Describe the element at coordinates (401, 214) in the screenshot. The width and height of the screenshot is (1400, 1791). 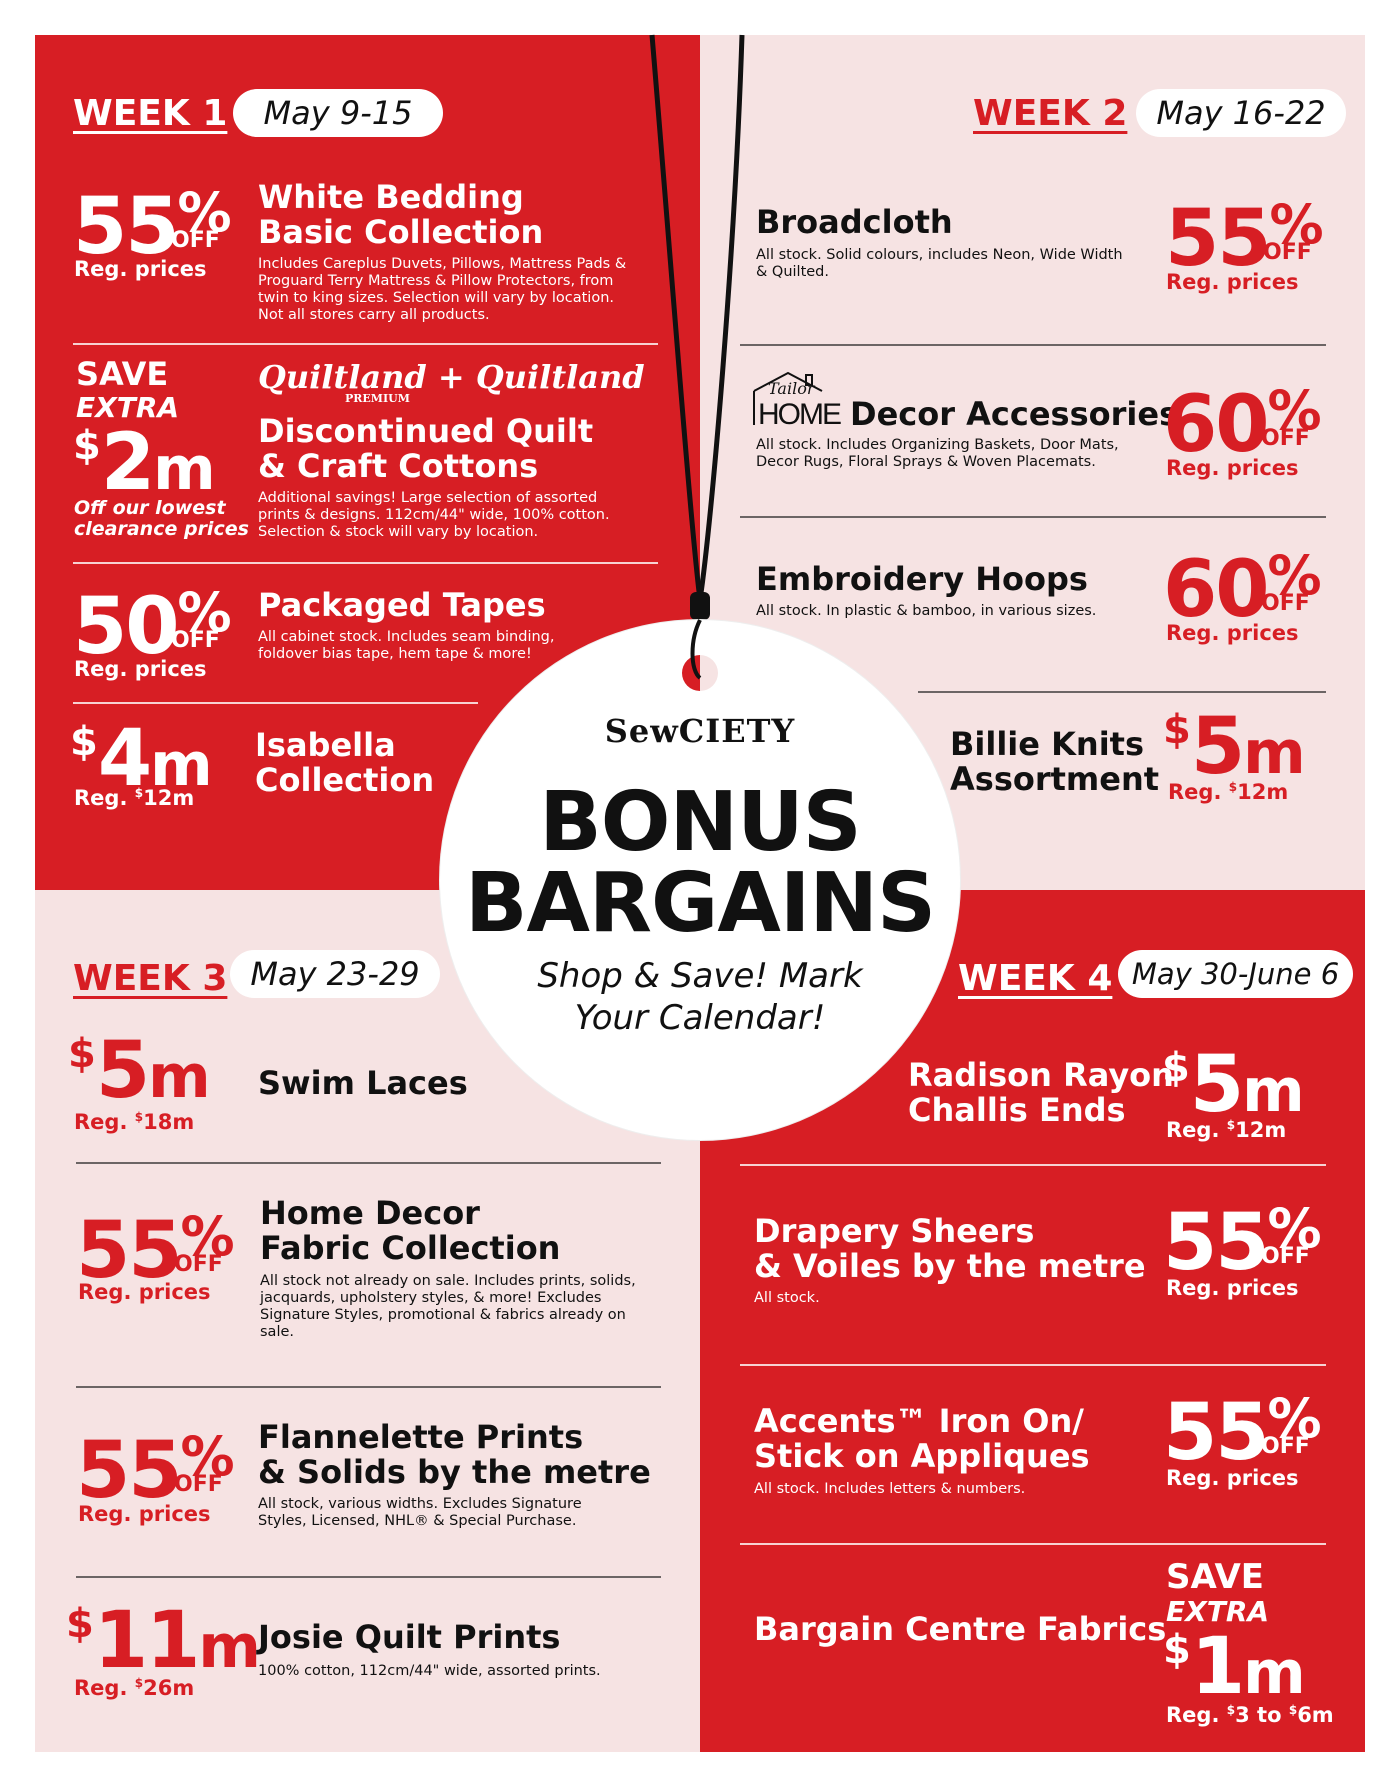
I see `w1-deal1-title: White Bedding Basic Collection` at that location.